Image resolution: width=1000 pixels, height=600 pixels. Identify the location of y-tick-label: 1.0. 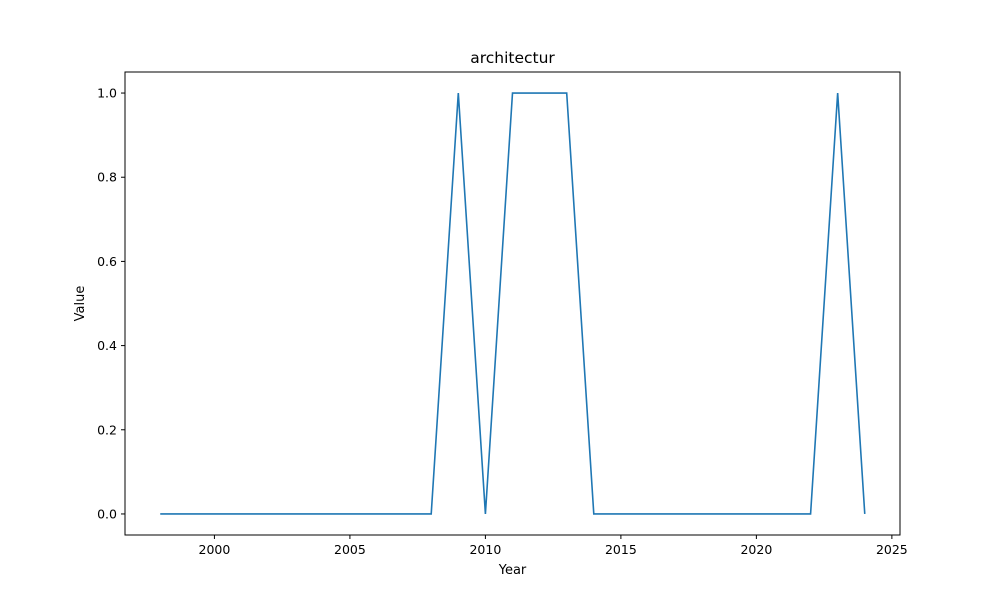
(107, 93).